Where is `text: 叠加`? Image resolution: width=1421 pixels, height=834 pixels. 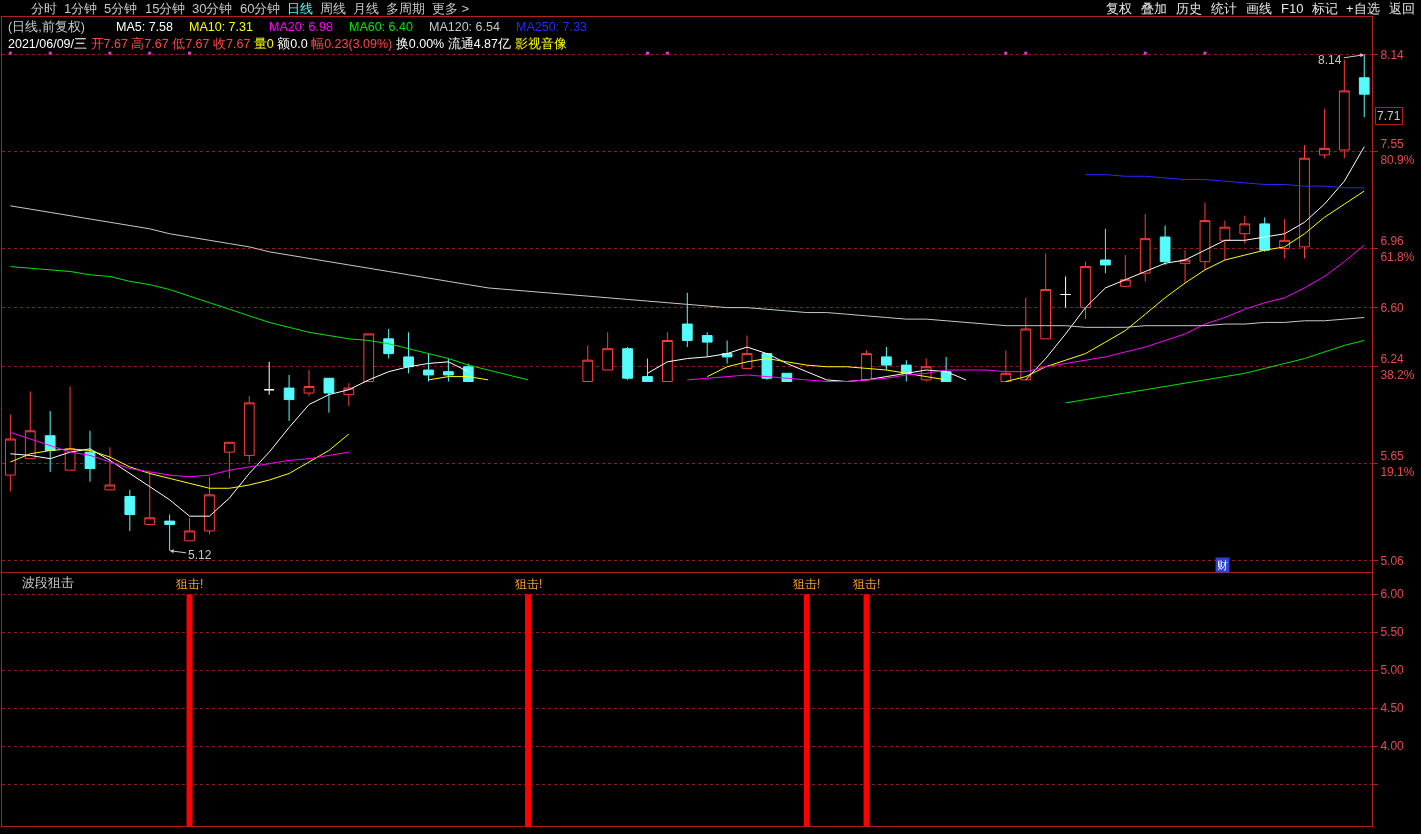
text: 叠加 is located at coordinates (1154, 8).